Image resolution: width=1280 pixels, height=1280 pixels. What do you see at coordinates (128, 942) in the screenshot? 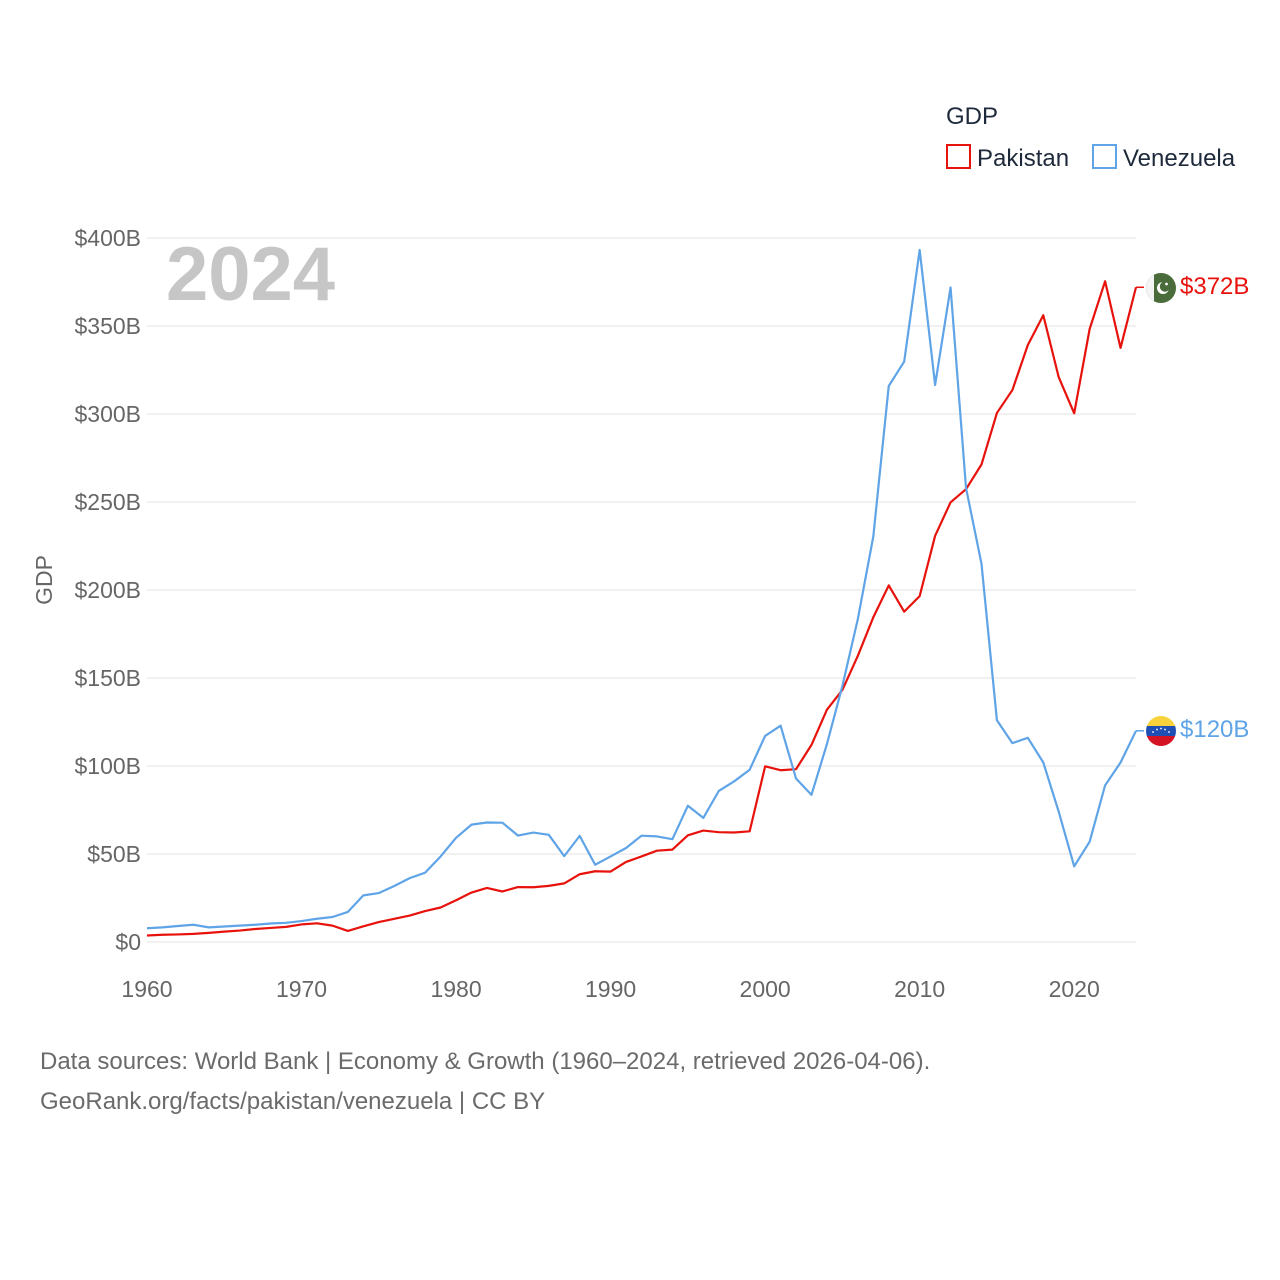
I see `y-tick-label: $0` at bounding box center [128, 942].